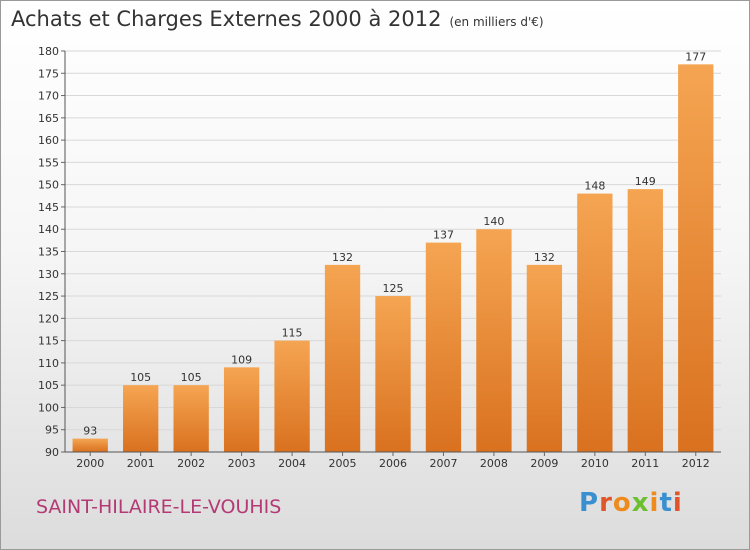  I want to click on chart-title-text: Achats et Charges Externes 2000 à 2012, so click(226, 19).